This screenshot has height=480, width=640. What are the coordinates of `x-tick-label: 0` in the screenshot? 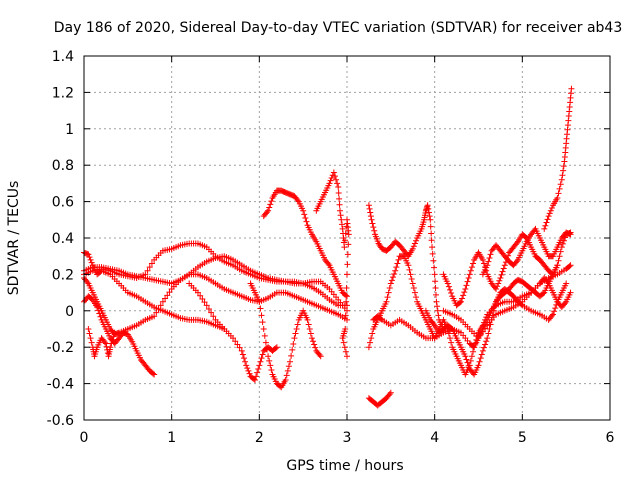 It's located at (84, 438).